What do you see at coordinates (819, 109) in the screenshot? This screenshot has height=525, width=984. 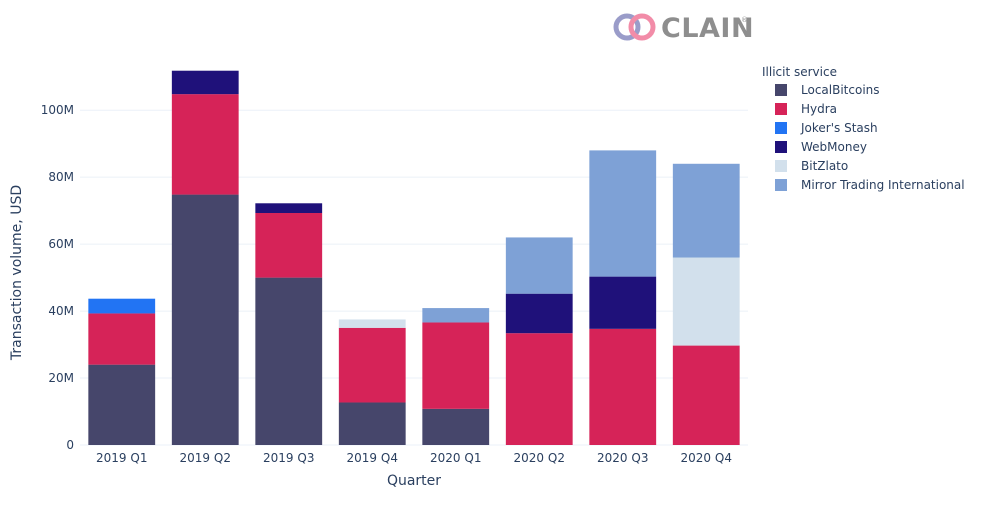 I see `legend-item-label: Hydra` at bounding box center [819, 109].